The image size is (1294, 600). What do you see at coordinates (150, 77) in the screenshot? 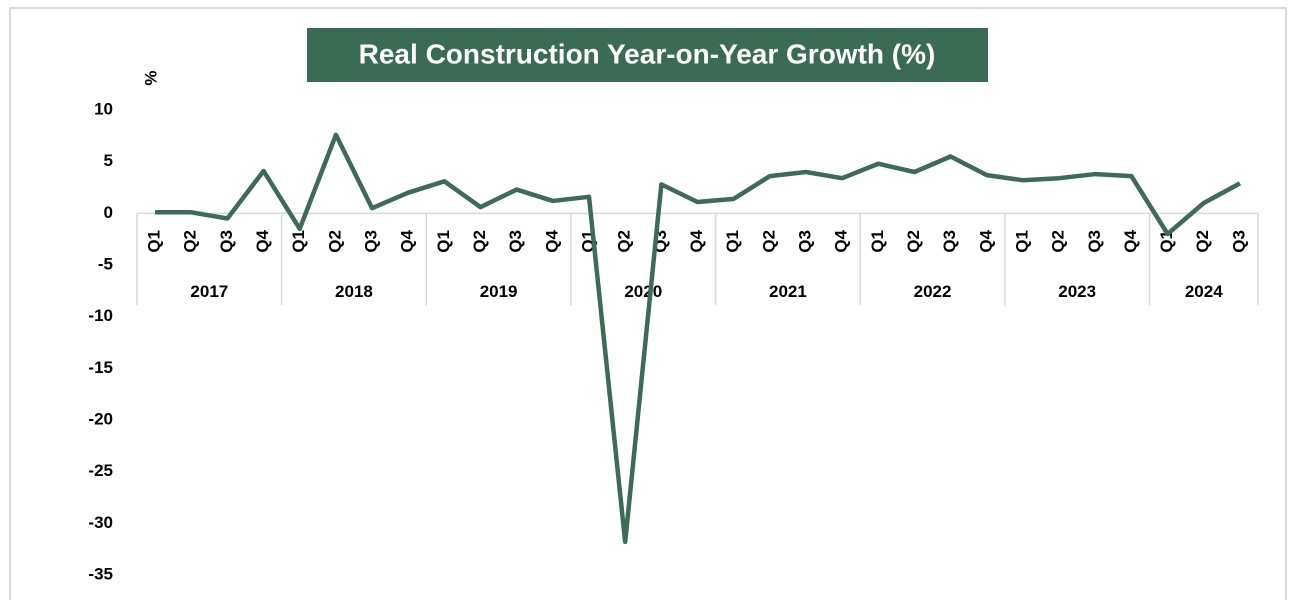
I see `y-axis-label: %` at bounding box center [150, 77].